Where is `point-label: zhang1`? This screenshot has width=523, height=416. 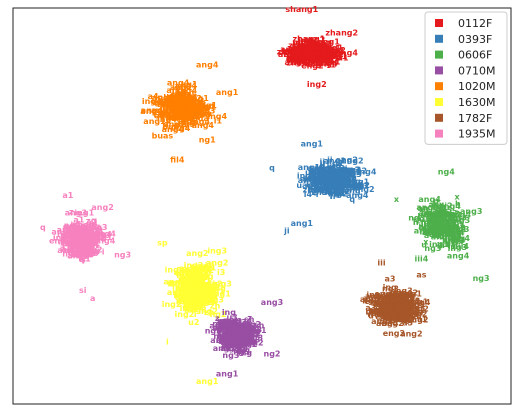 point-label: zhang1 is located at coordinates (304, 45).